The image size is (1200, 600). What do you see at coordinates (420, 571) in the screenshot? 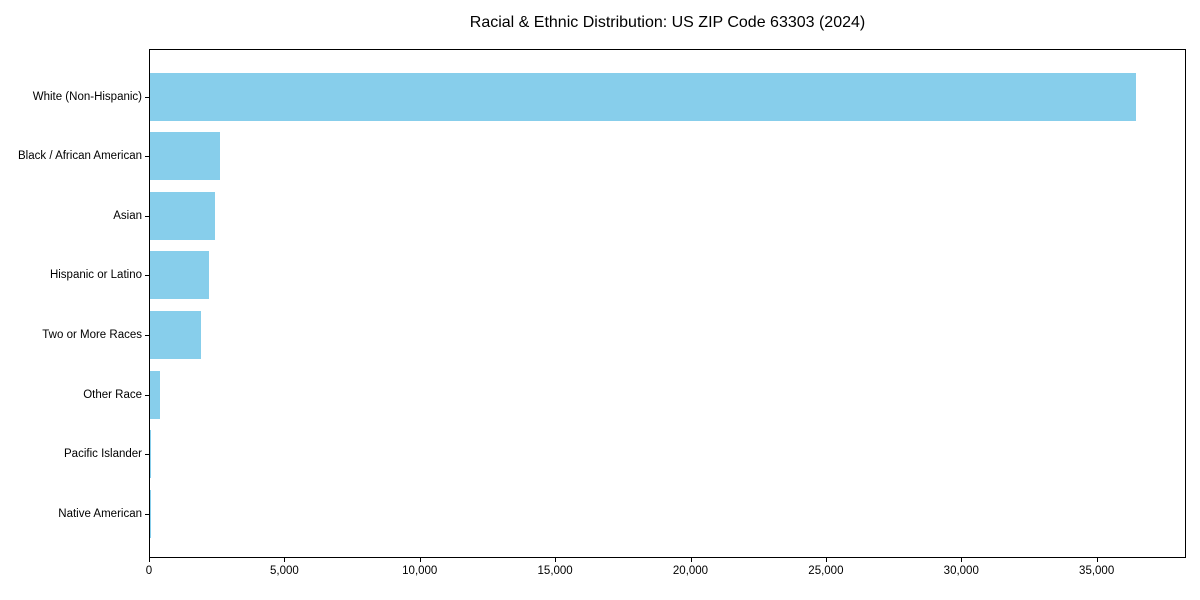
I see `x-tick-label: 10,000` at bounding box center [420, 571].